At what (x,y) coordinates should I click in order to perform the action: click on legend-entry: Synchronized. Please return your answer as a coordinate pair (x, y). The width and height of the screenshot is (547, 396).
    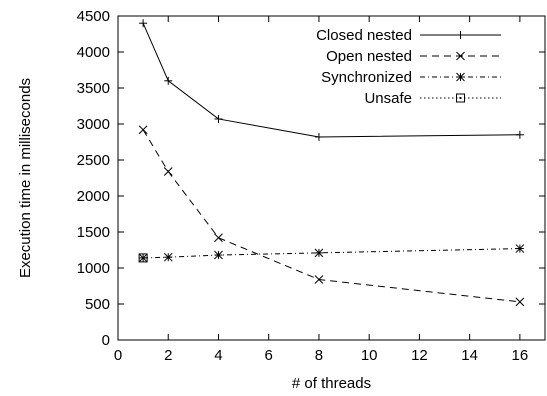
    Looking at the image, I should click on (411, 77).